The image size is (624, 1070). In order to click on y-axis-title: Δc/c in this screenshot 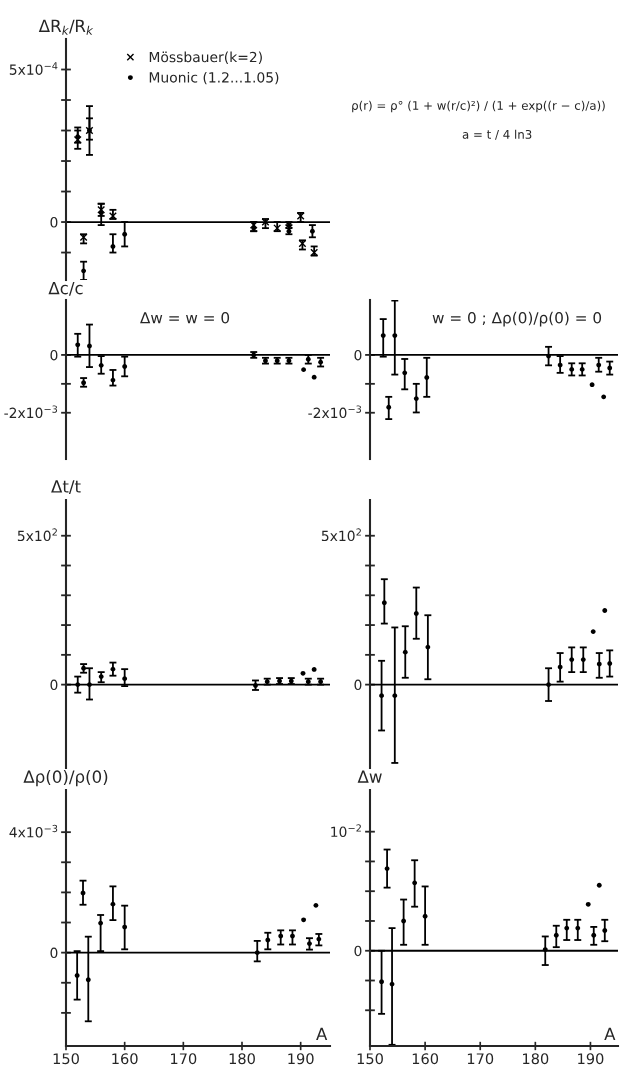, I will do `click(65, 289)`.